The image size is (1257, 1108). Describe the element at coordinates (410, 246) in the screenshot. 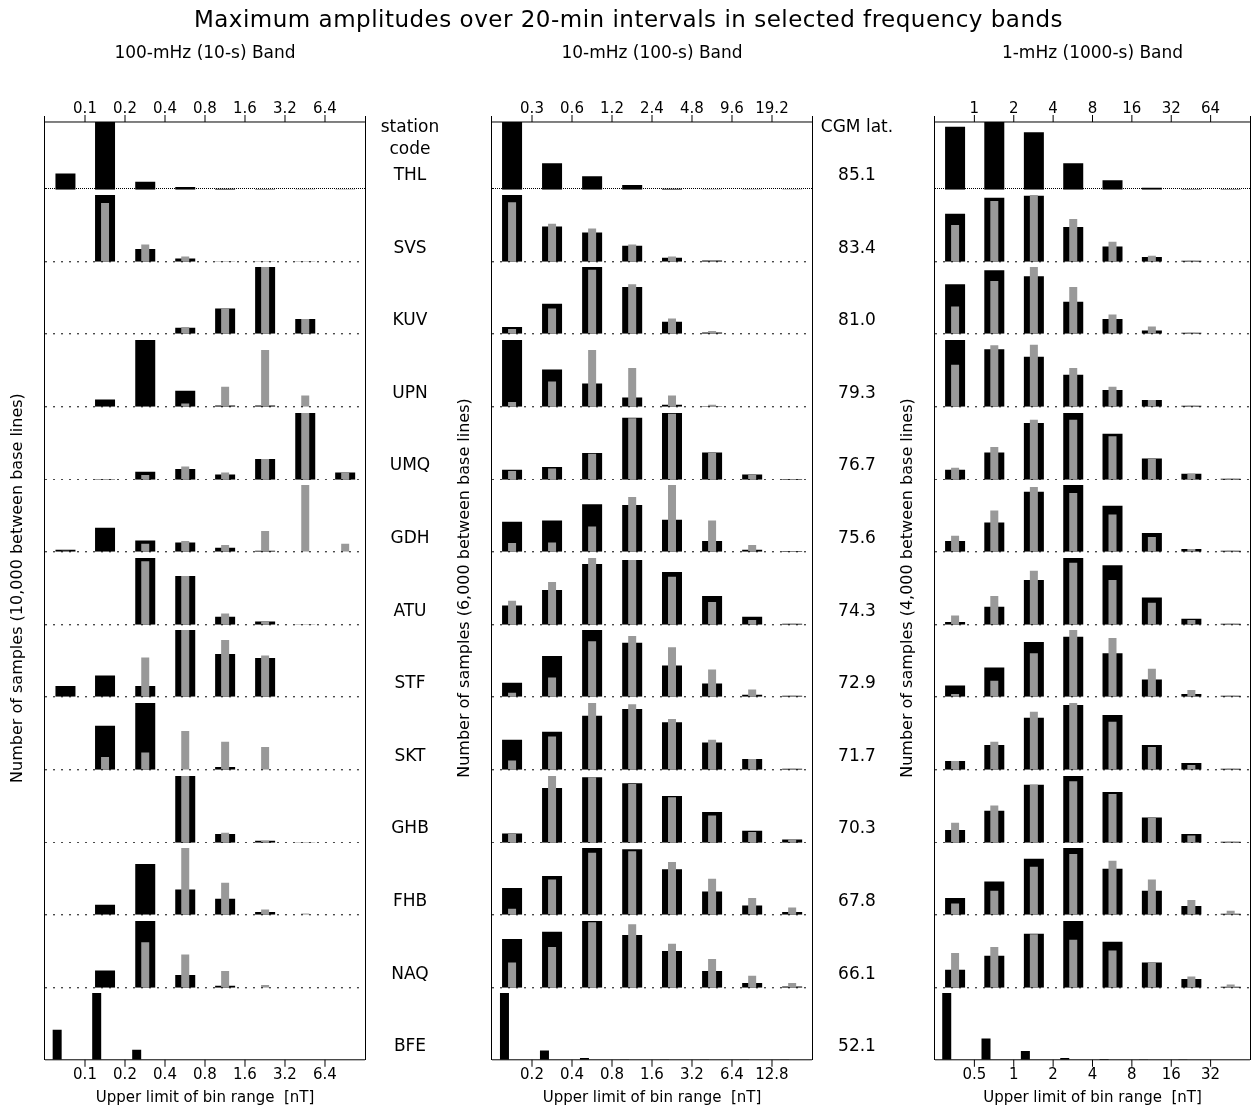

I see `text: SVS` at that location.